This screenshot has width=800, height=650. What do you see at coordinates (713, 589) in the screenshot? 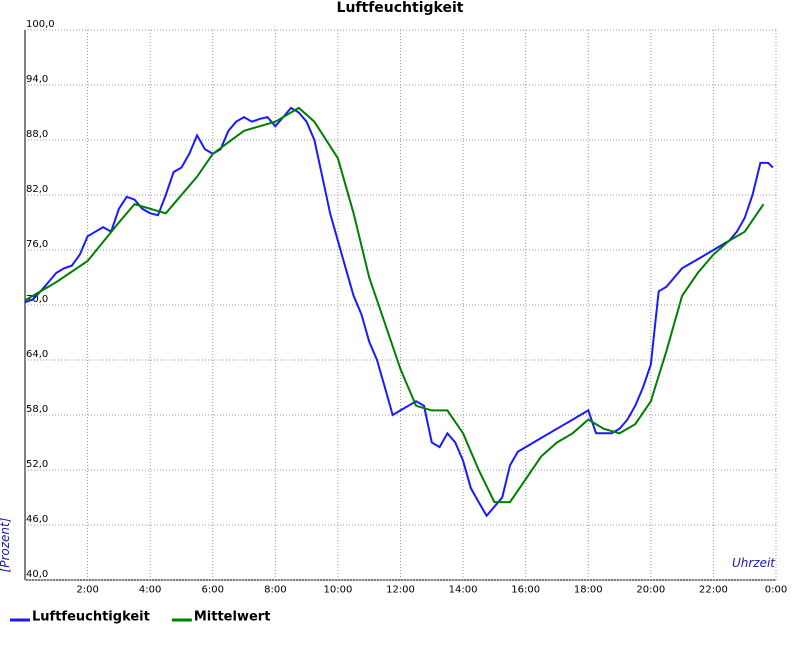
I see `x-tick-label: 22:00` at bounding box center [713, 589].